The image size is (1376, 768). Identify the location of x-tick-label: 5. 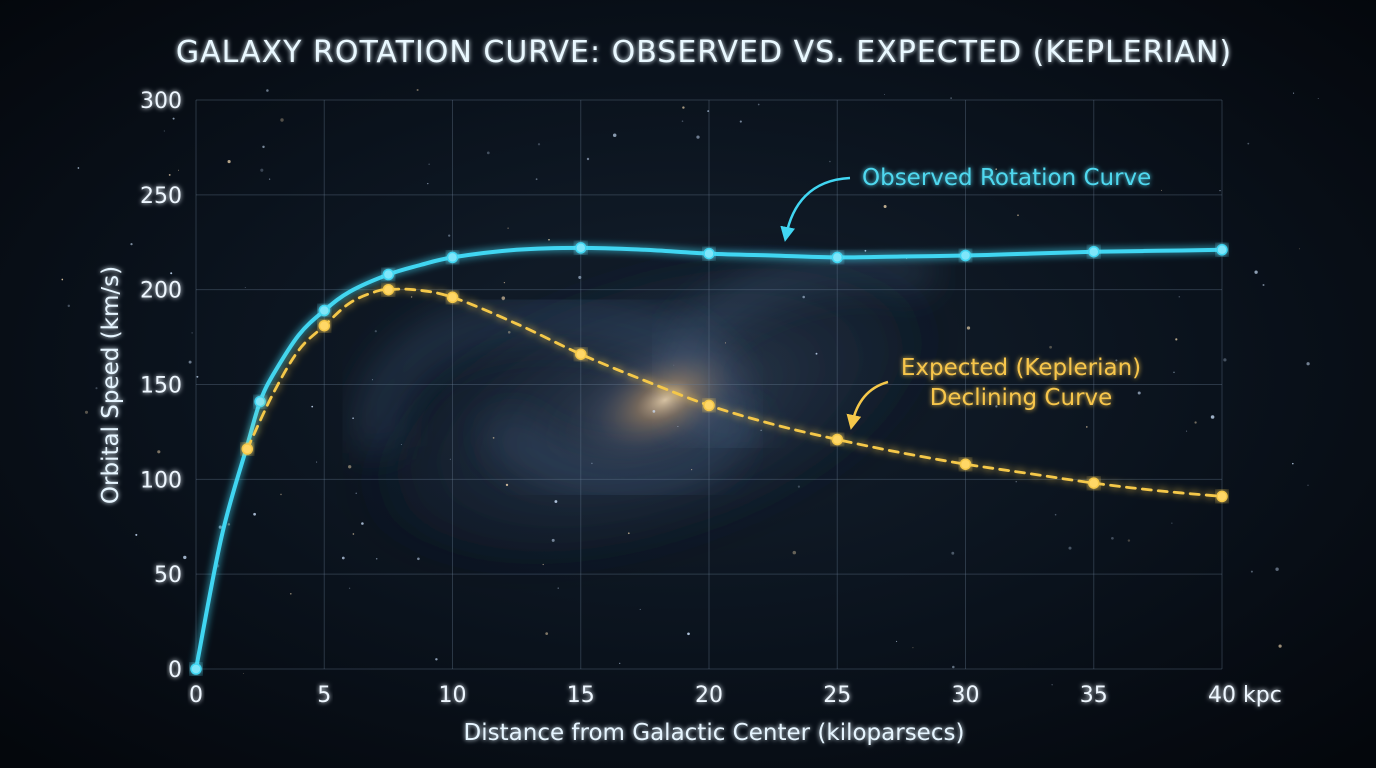
(324, 695).